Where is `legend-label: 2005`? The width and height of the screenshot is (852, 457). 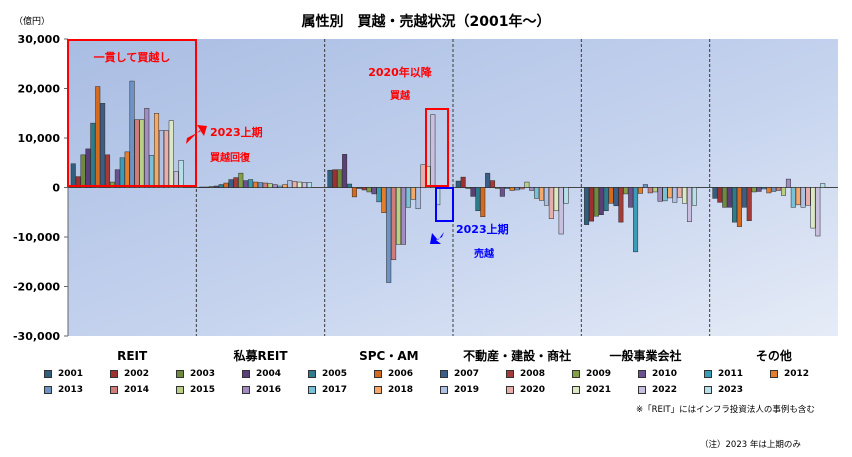 legend-label: 2005 is located at coordinates (335, 374).